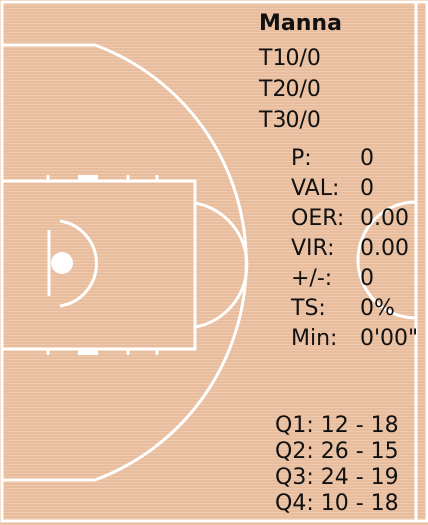 The image size is (428, 525). I want to click on quarter-score-q1: Q1: 12 - 18, so click(337, 426).